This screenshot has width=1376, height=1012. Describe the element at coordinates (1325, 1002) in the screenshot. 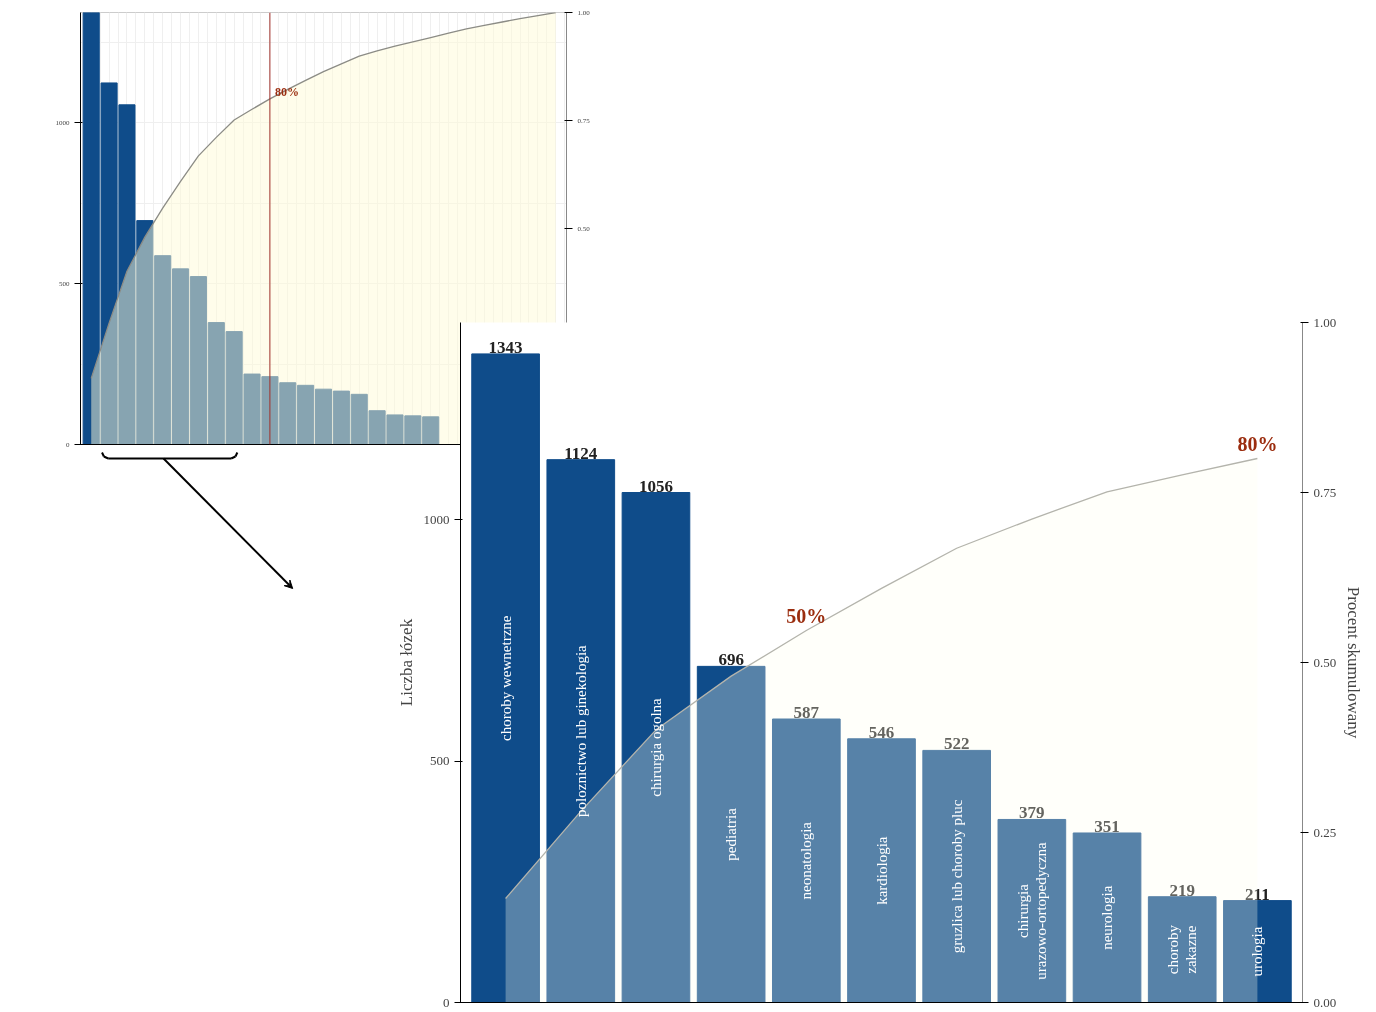

I see `y2-tick-label: 0.00` at that location.